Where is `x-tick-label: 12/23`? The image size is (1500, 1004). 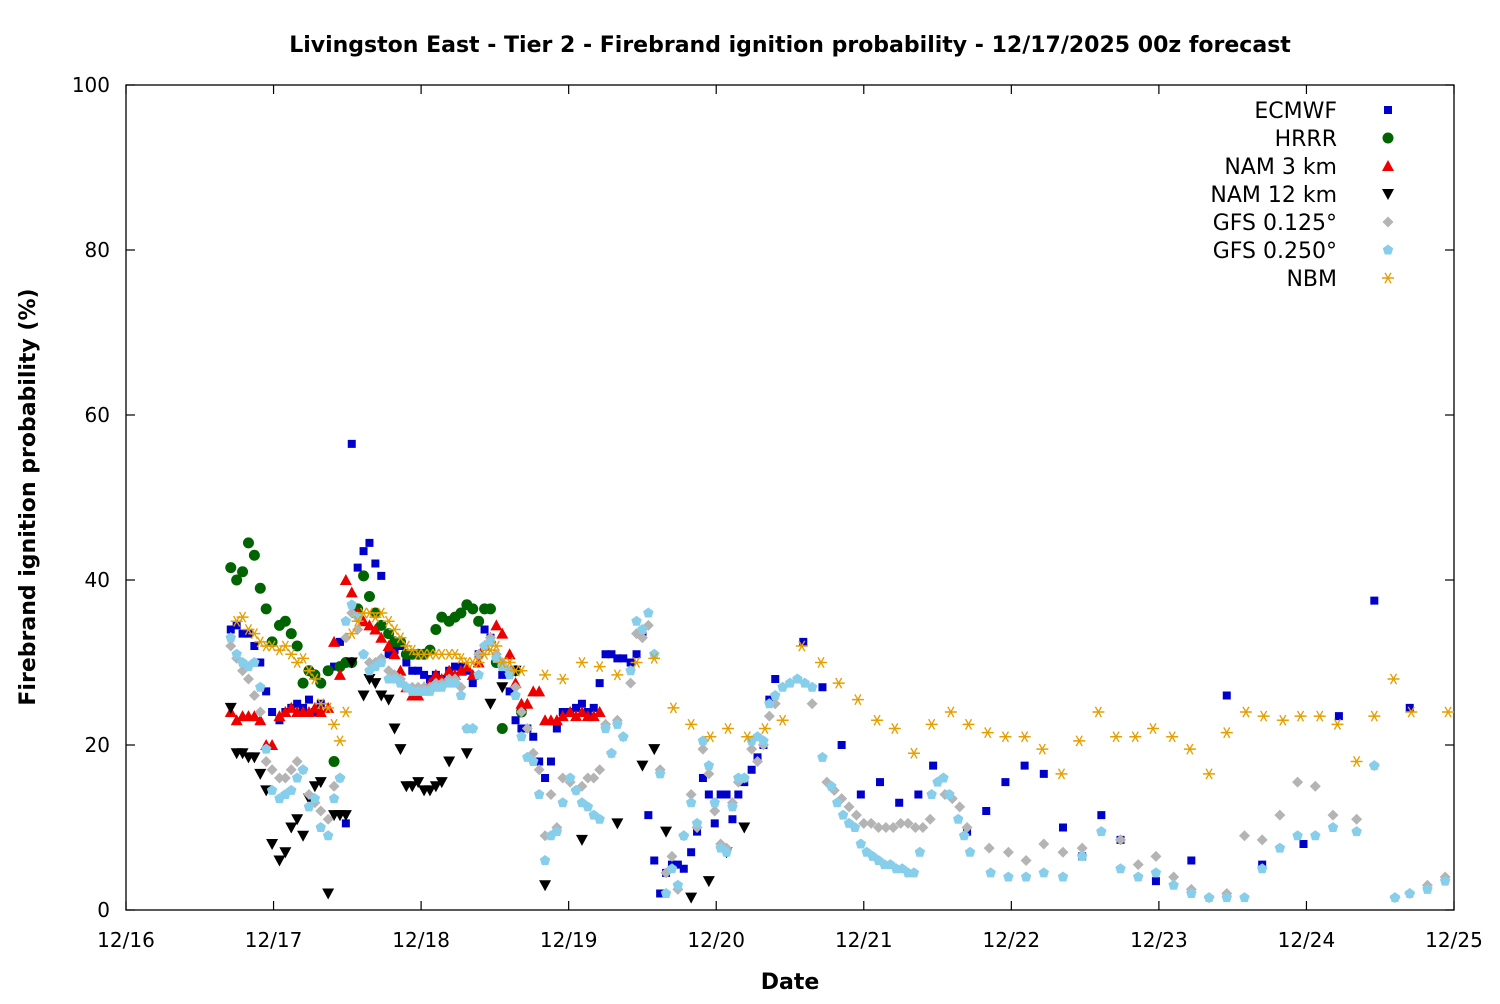
x-tick-label: 12/23 is located at coordinates (1159, 940).